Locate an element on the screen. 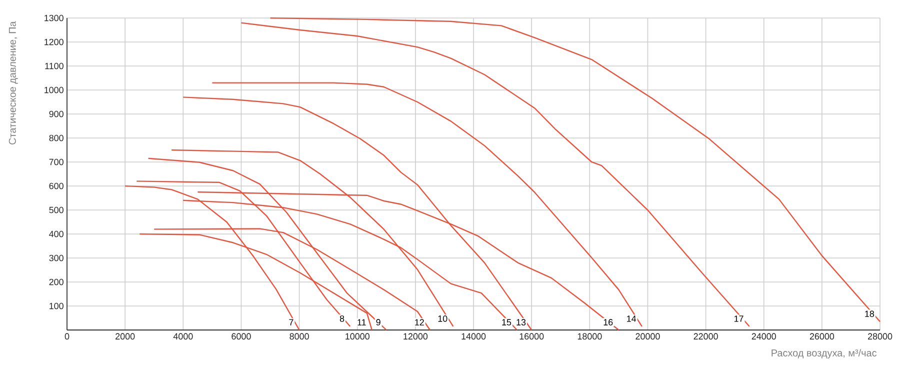 This screenshot has width=900, height=383. series-label: 17 is located at coordinates (739, 319).